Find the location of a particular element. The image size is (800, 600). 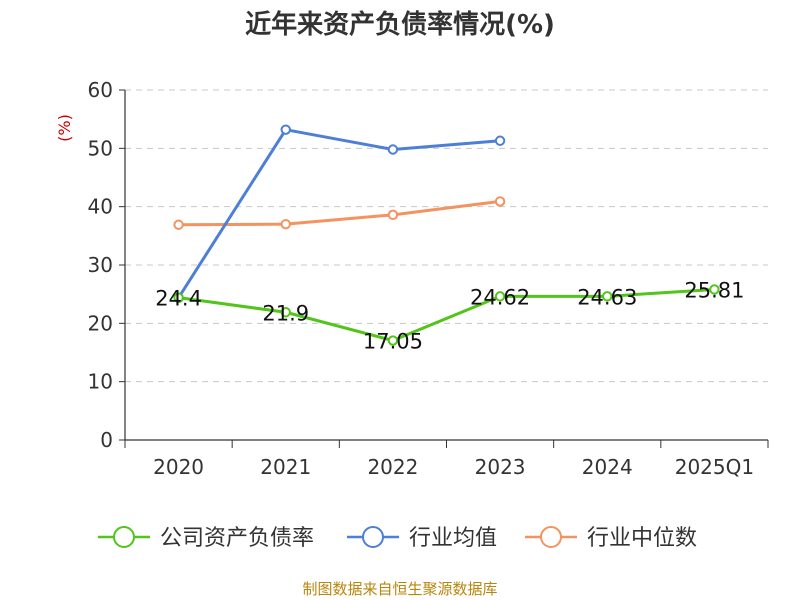

y-tick-label: 60 is located at coordinates (100, 90).